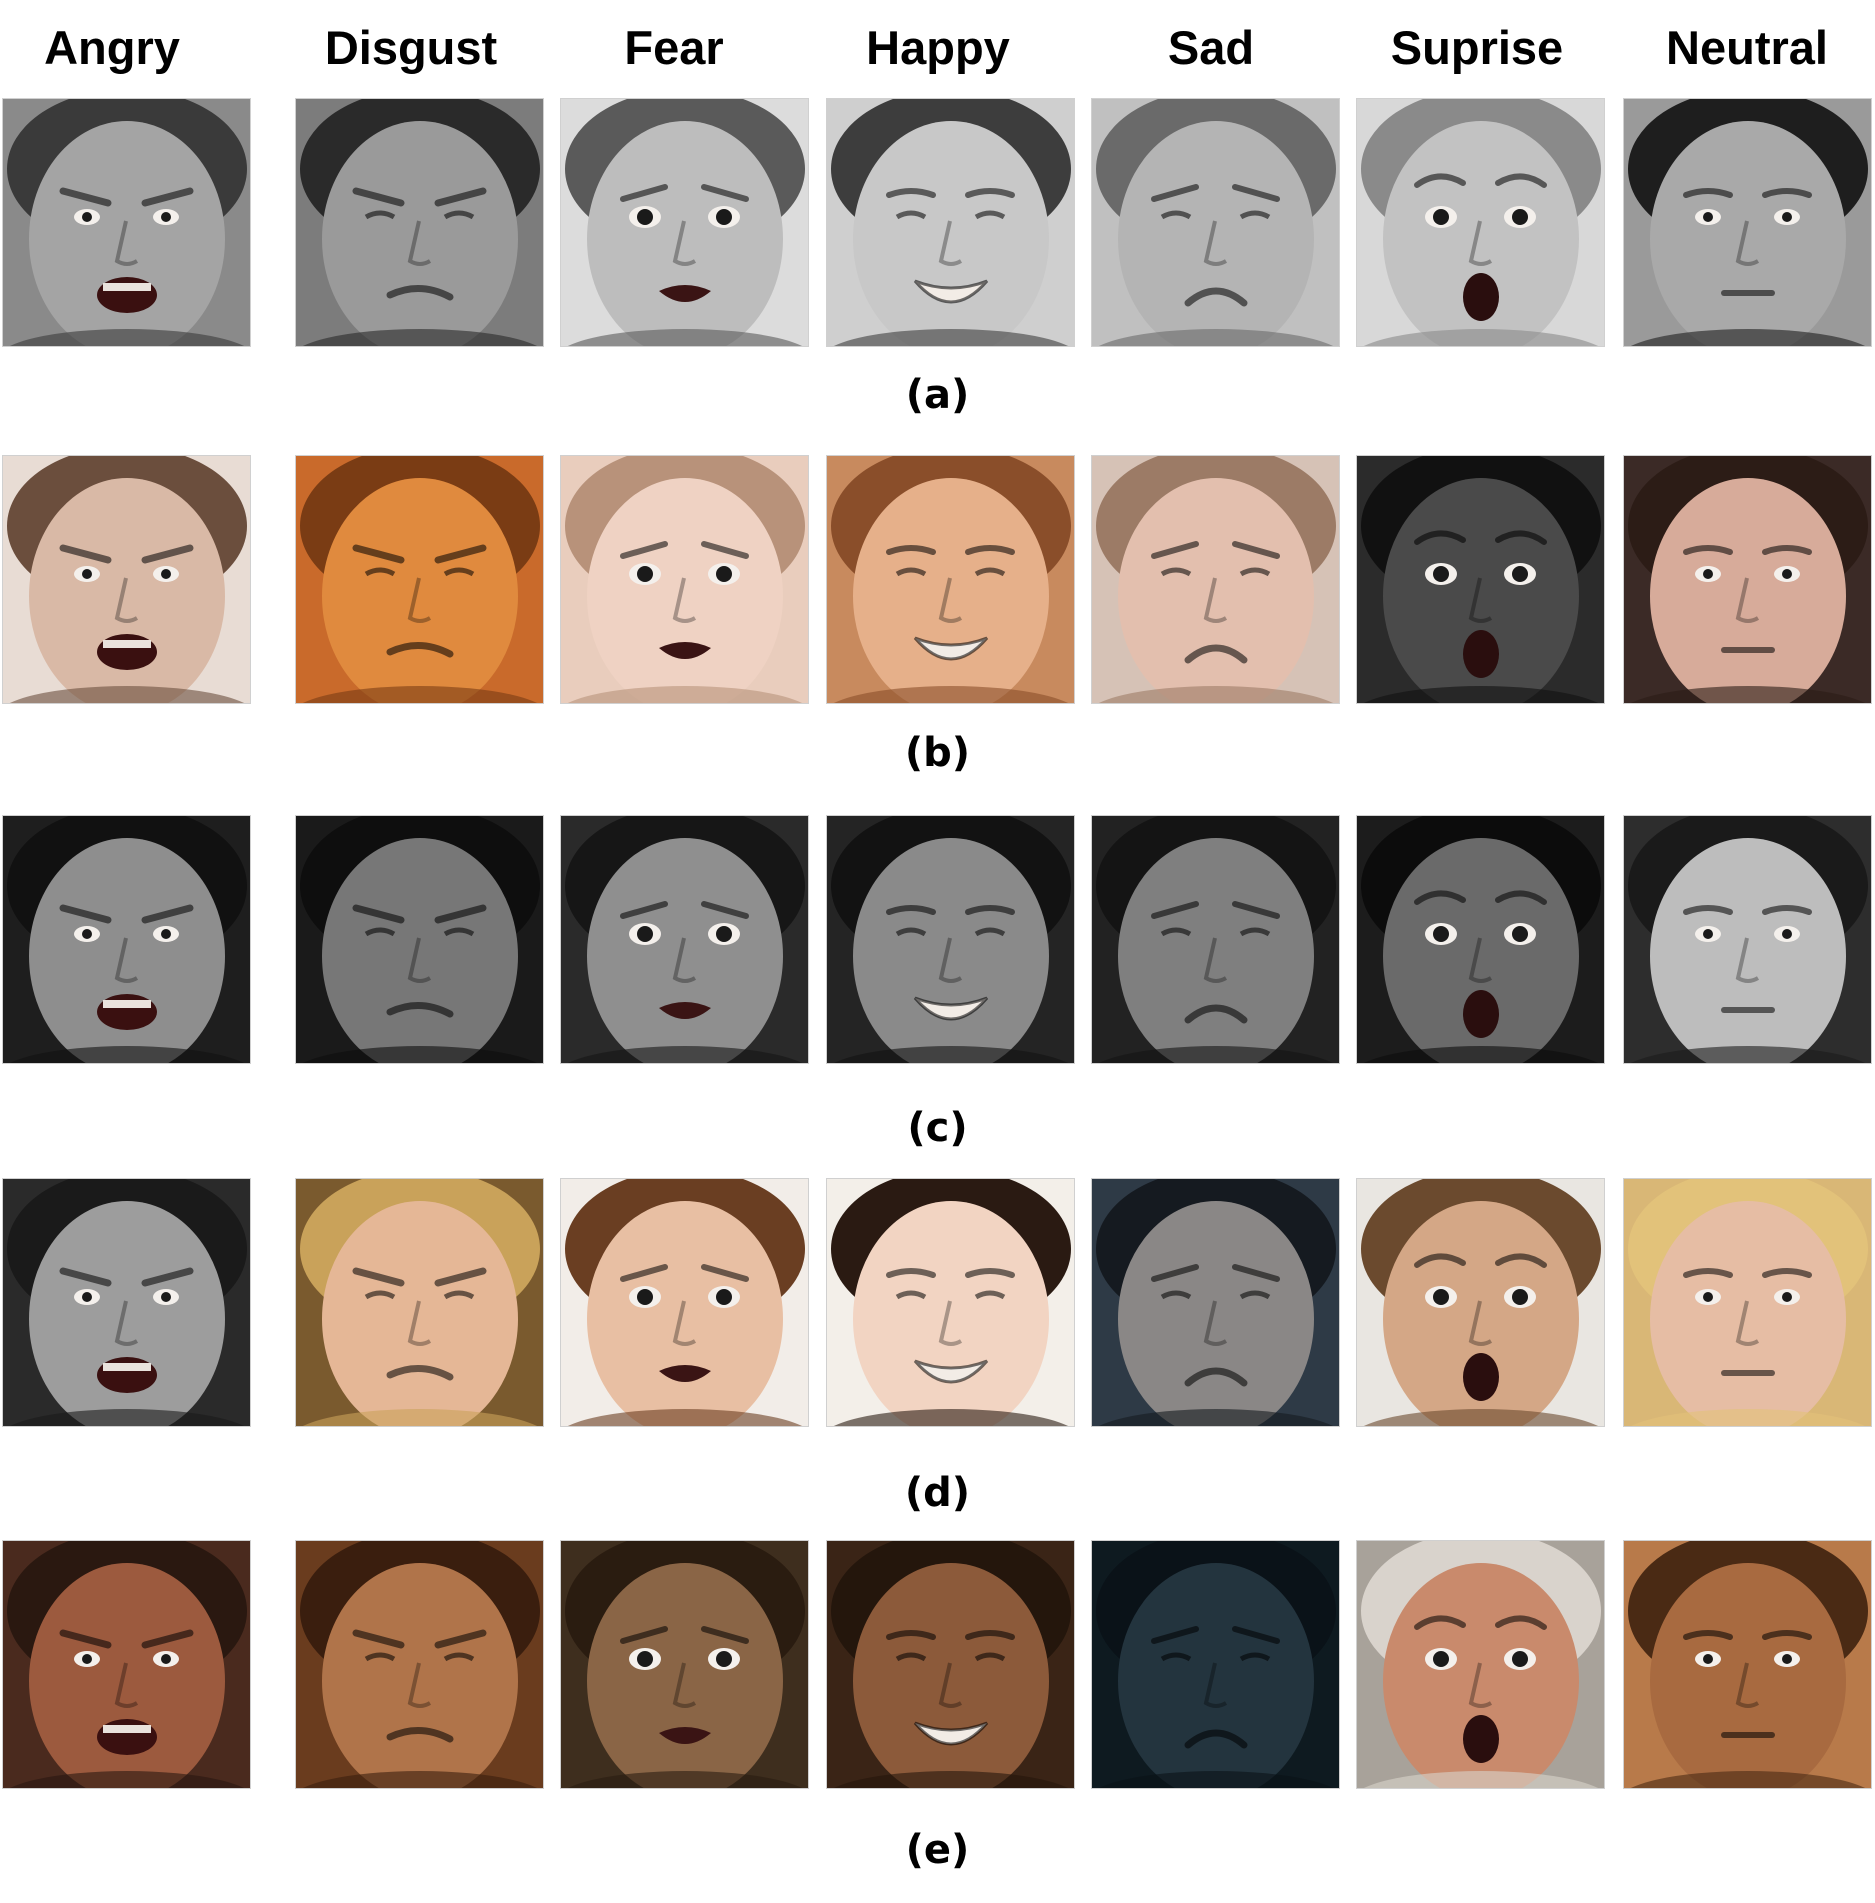 Image resolution: width=1875 pixels, height=1903 pixels. Describe the element at coordinates (937, 1850) in the screenshot. I see `row-label: (e)` at that location.